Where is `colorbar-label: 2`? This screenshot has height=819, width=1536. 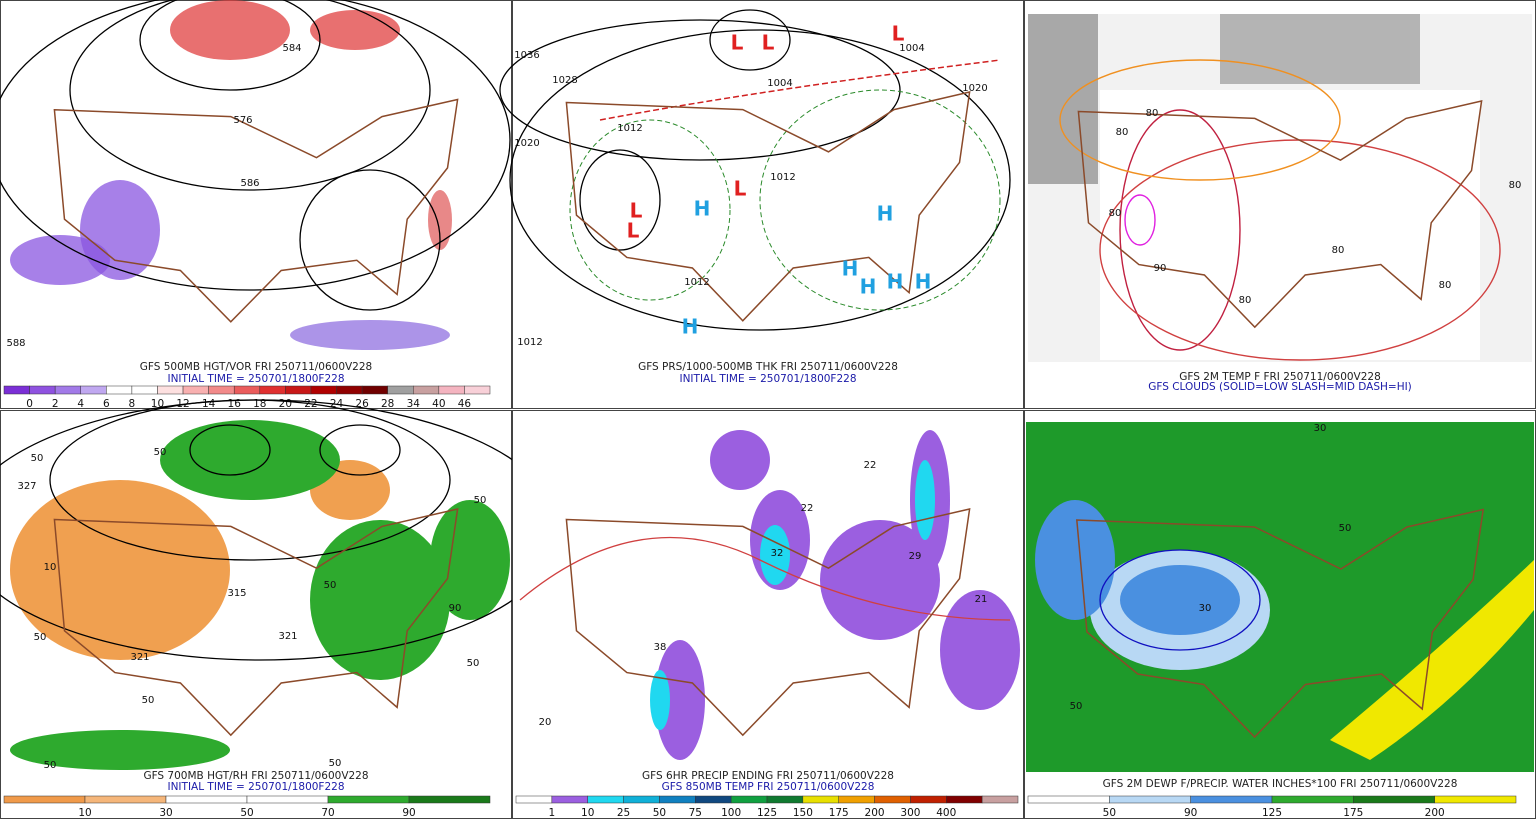 colorbar-label: 2 is located at coordinates (55, 404).